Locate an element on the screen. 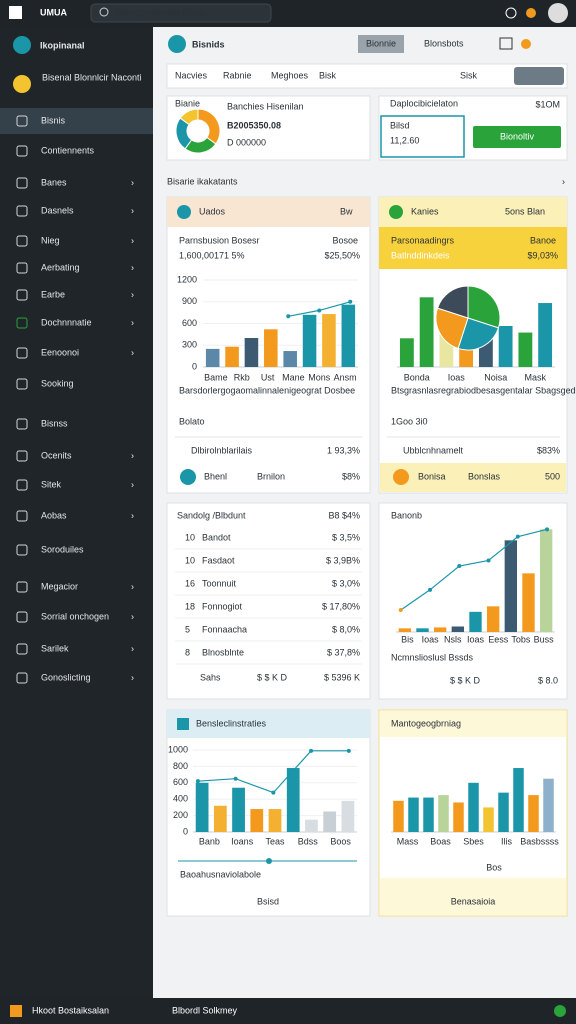  row-num: 18 is located at coordinates (190, 606).